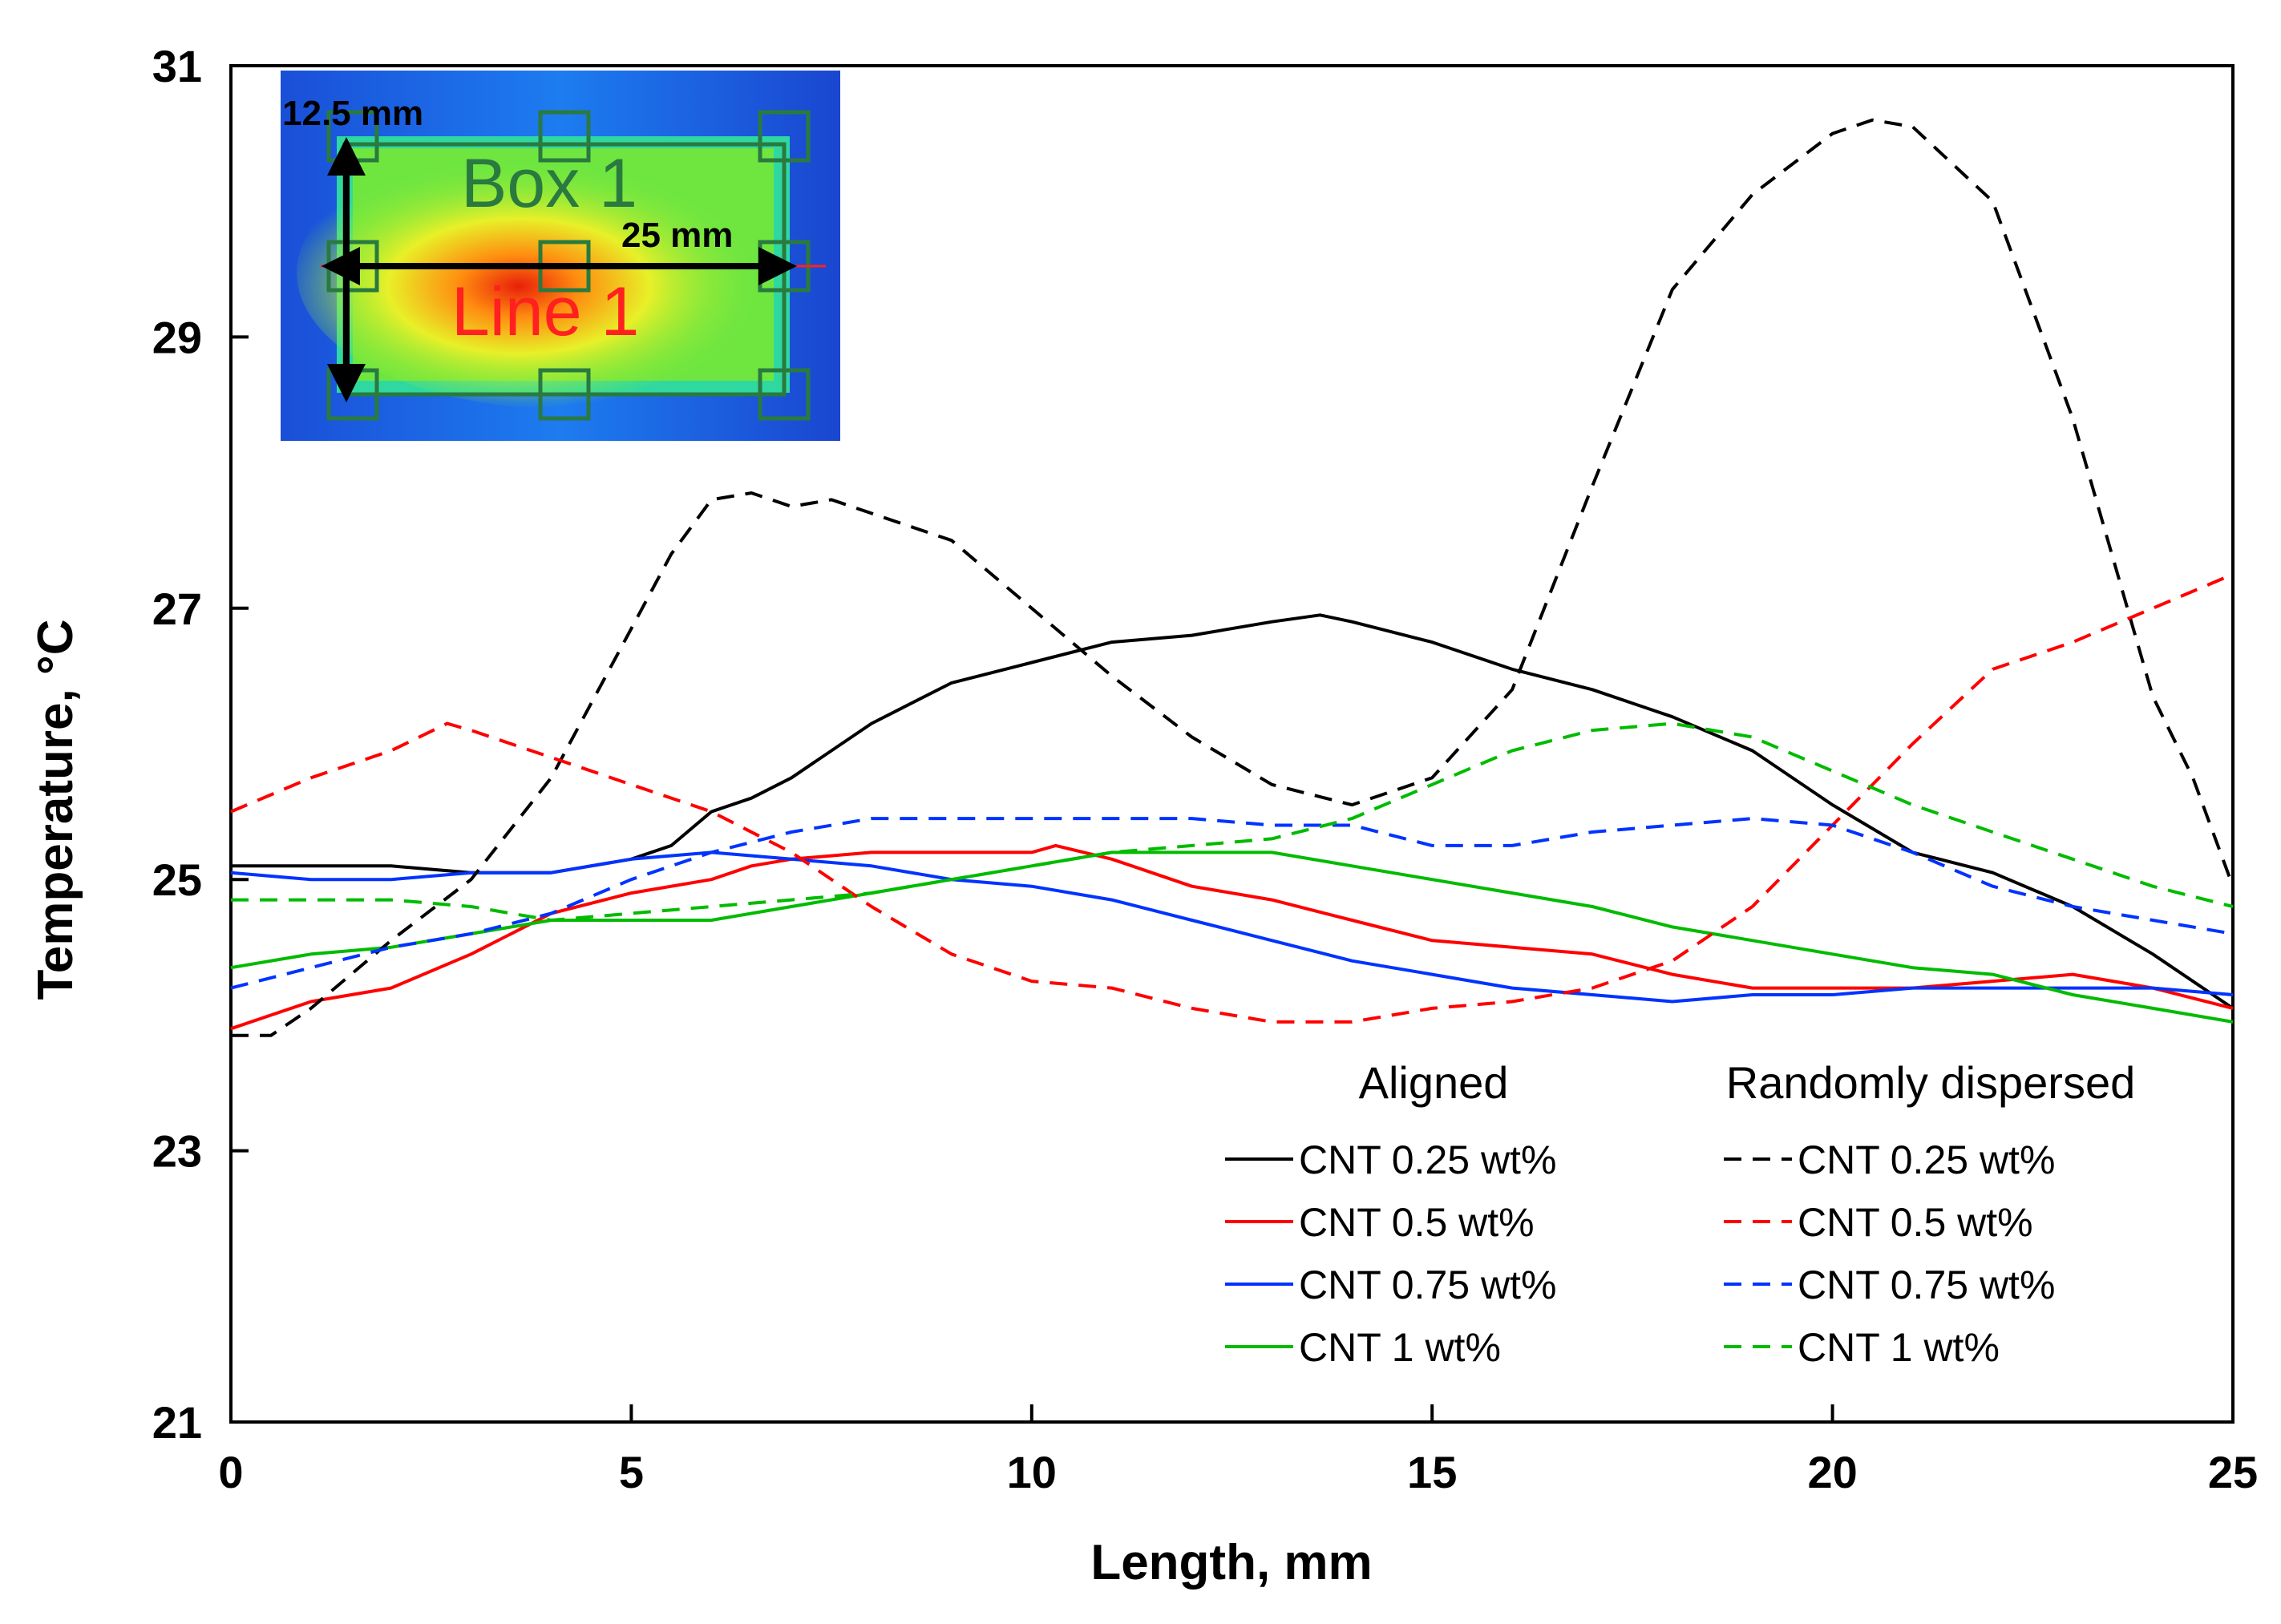  What do you see at coordinates (1231, 1562) in the screenshot?
I see `x-axis-title: Length, mm` at bounding box center [1231, 1562].